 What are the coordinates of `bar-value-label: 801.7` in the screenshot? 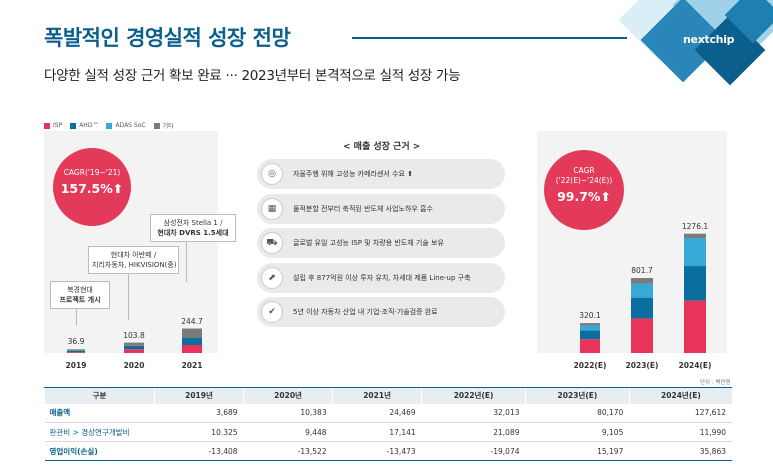 It's located at (642, 271).